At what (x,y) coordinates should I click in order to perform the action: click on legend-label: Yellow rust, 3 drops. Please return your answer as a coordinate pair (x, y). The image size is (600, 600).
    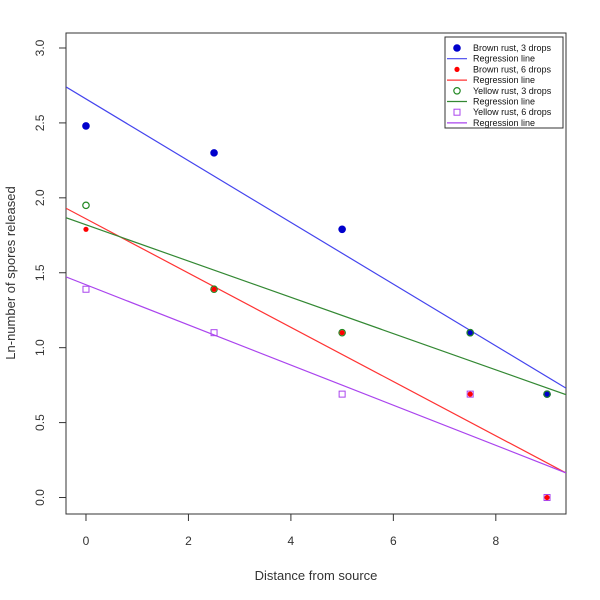
    Looking at the image, I should click on (512, 91).